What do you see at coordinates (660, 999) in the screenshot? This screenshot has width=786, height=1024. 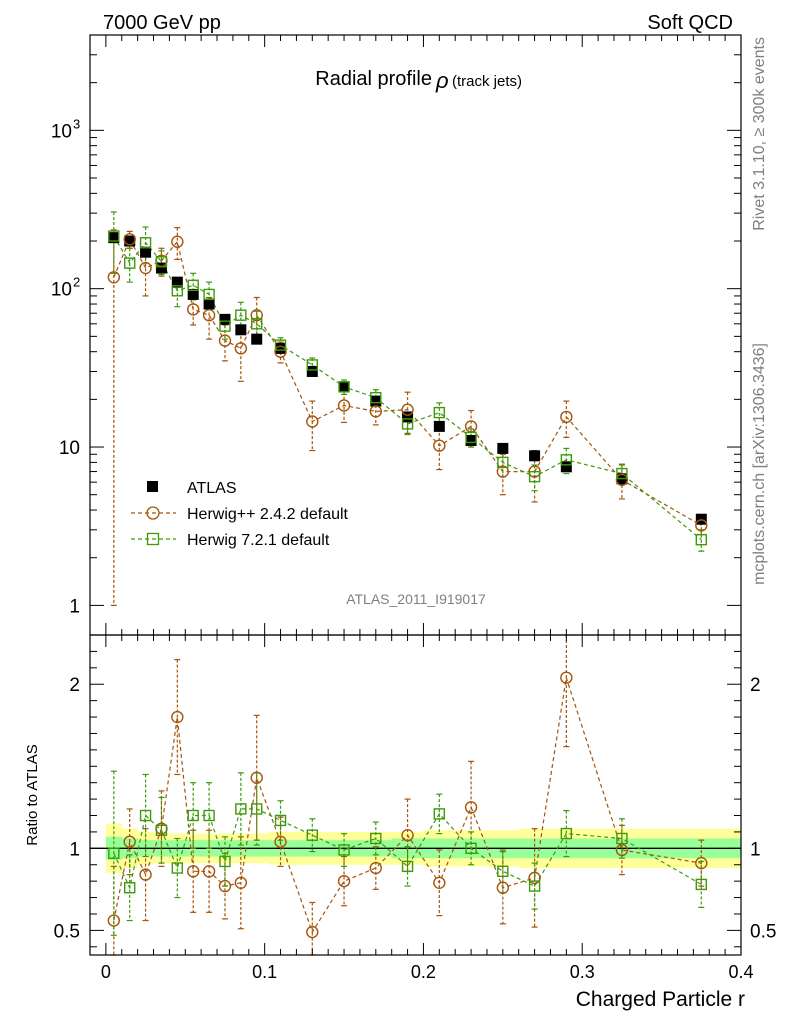 I see `x-axis-label: Charged Particle r` at bounding box center [660, 999].